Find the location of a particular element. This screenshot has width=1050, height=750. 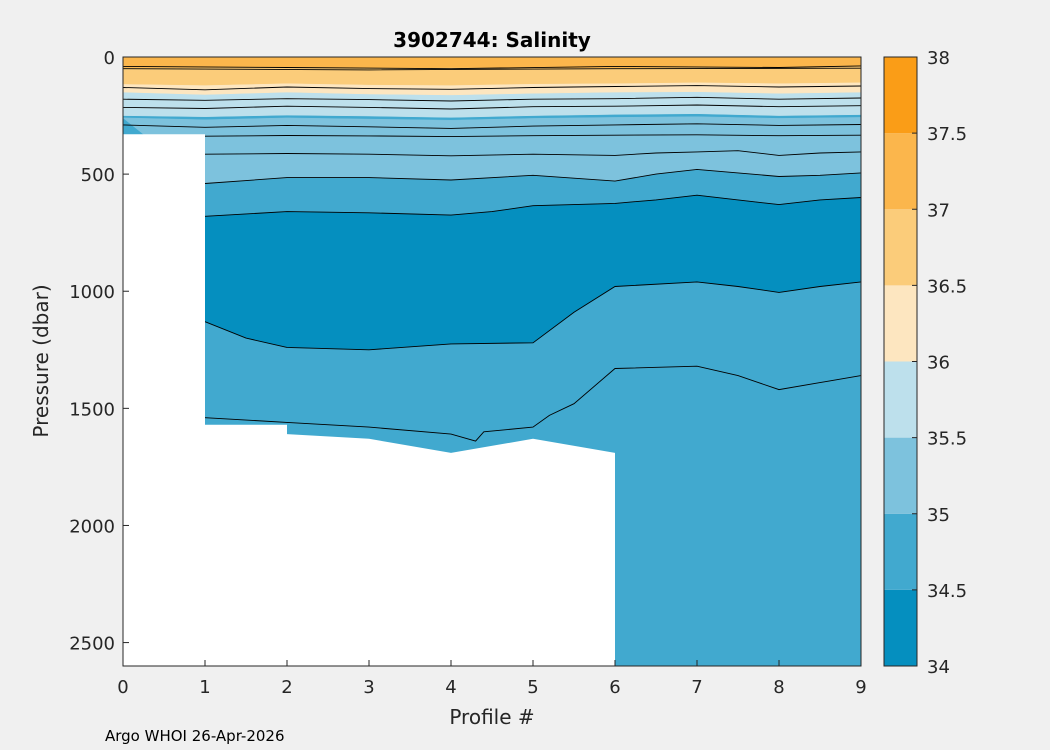

colorbar-tick-label: 34 is located at coordinates (938, 667).